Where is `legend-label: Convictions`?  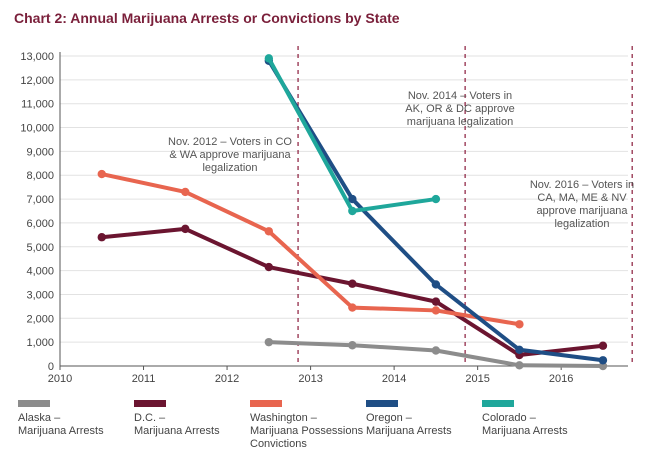 legend-label: Convictions is located at coordinates (278, 444).